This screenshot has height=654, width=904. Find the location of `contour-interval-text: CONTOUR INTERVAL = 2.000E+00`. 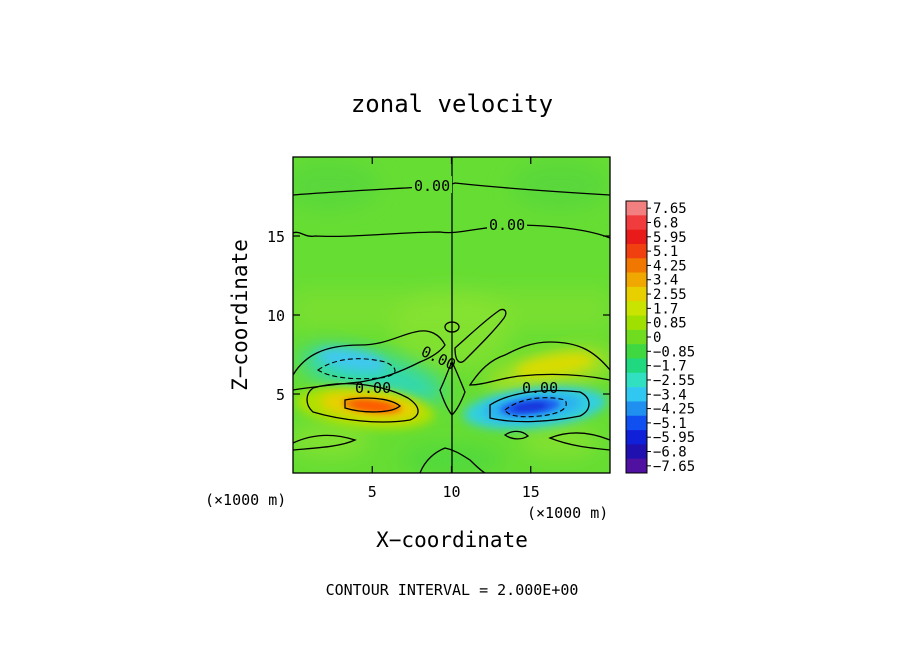

contour-interval-text: CONTOUR INTERVAL = 2.000E+00 is located at coordinates (452, 590).